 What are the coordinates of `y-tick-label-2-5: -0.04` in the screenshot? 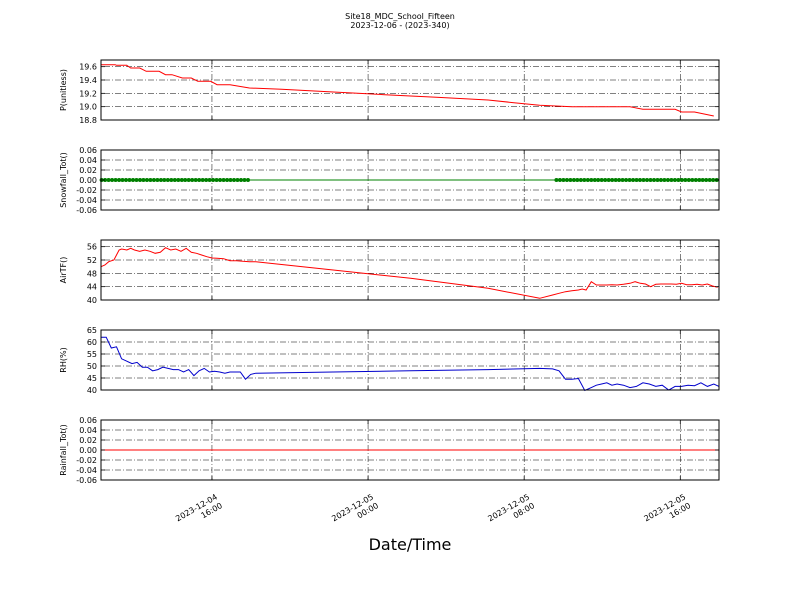 It's located at (86, 200).